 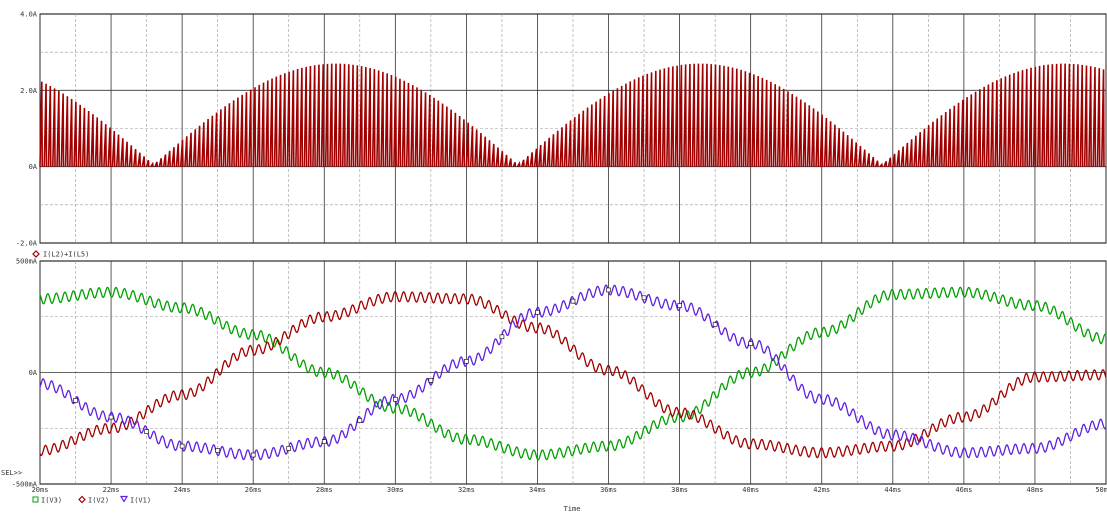 I want to click on x-tick-label: 36ms, so click(x=608, y=490).